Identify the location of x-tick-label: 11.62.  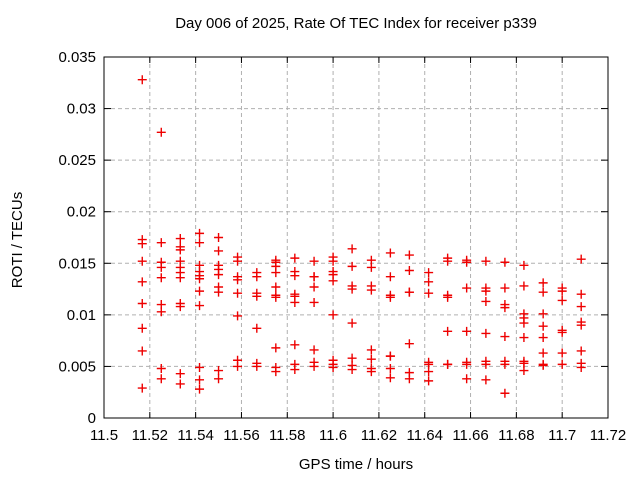
(379, 435).